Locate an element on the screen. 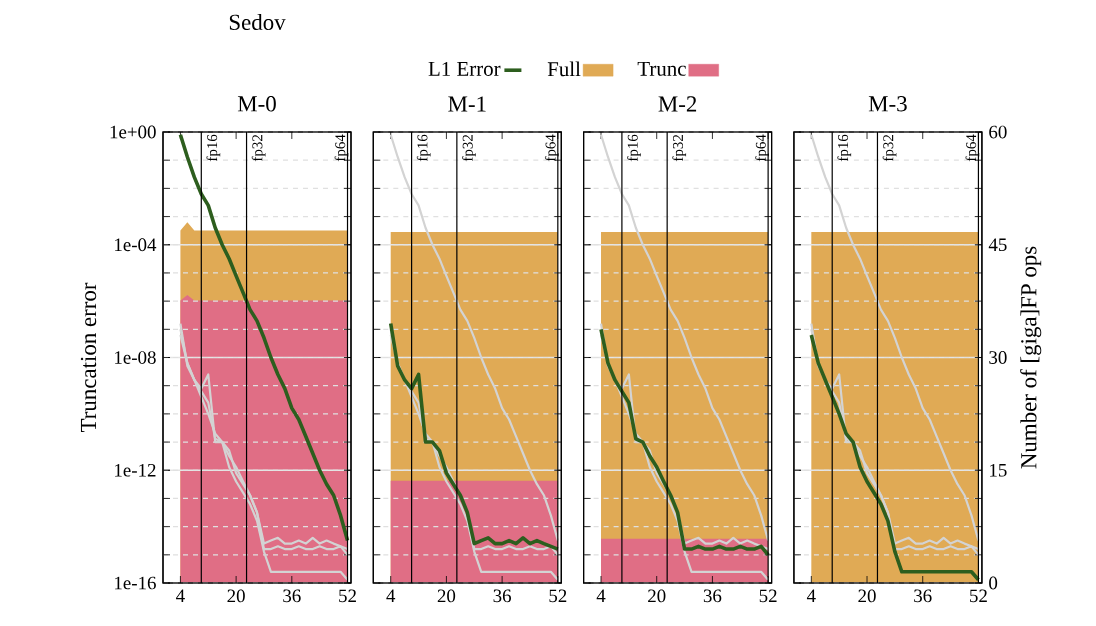 Image resolution: width=1096 pixels, height=626 pixels. y-tick-label: 1e+00 is located at coordinates (133, 132).